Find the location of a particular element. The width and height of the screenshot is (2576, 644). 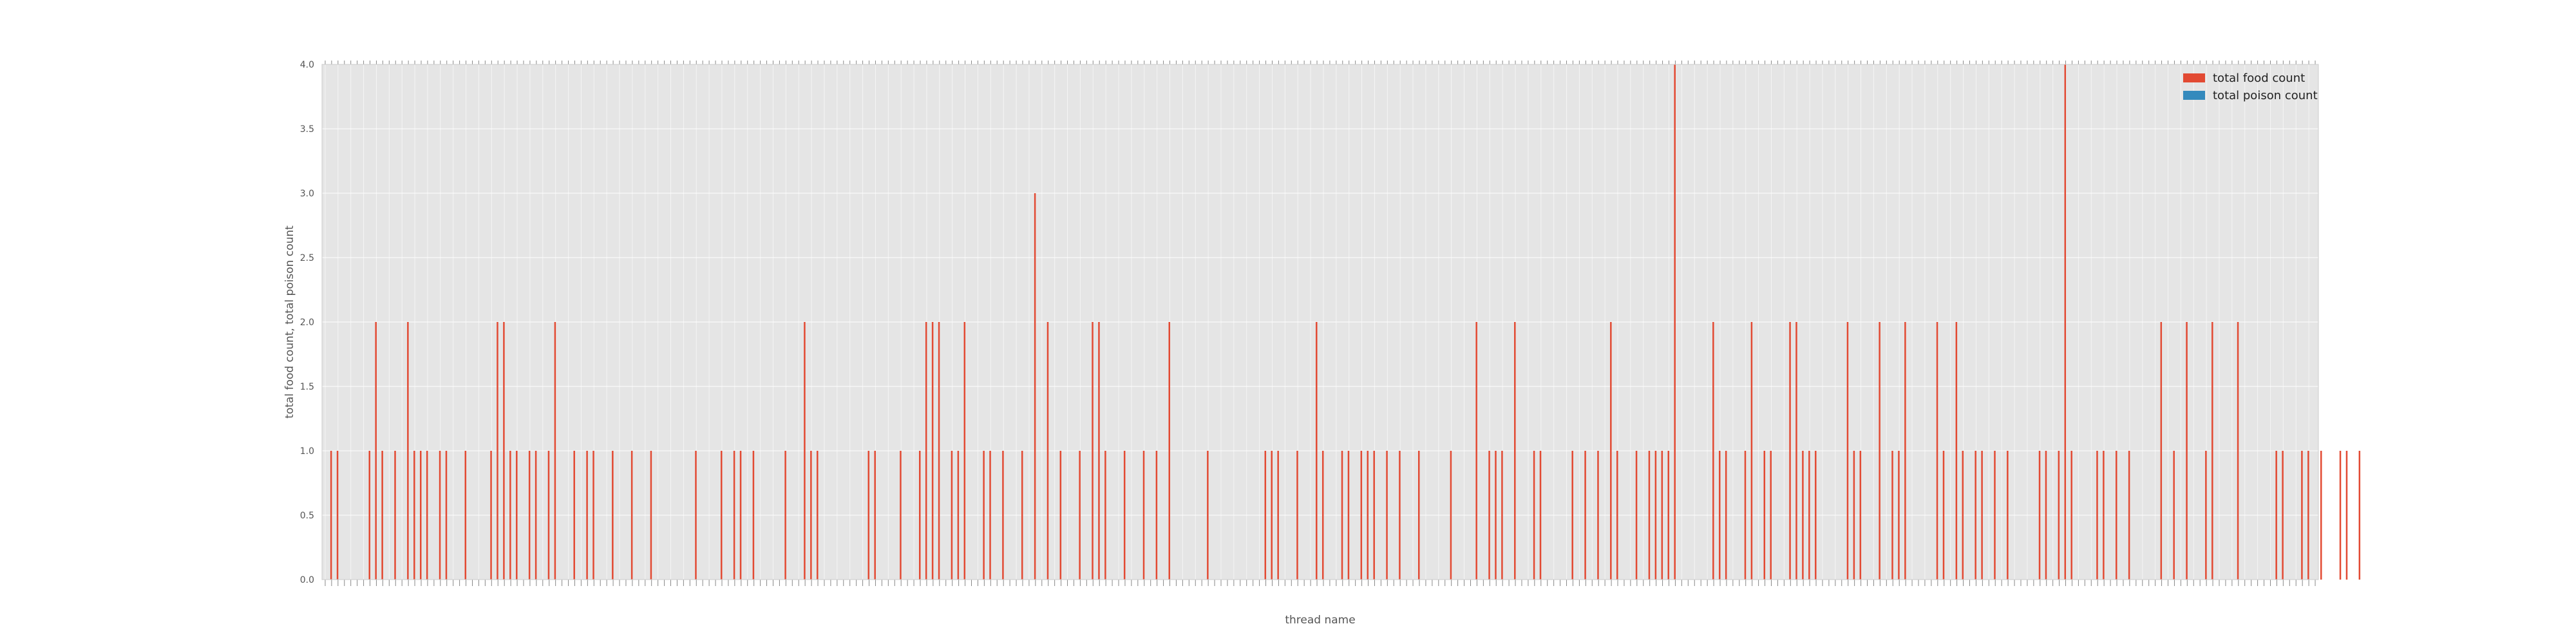

y-tick-label: 1.0 is located at coordinates (307, 451).